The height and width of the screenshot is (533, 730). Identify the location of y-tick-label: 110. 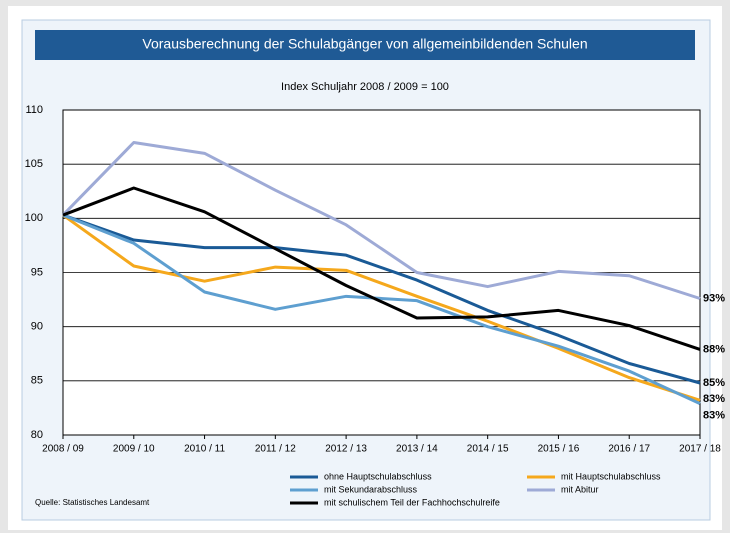
(34, 110).